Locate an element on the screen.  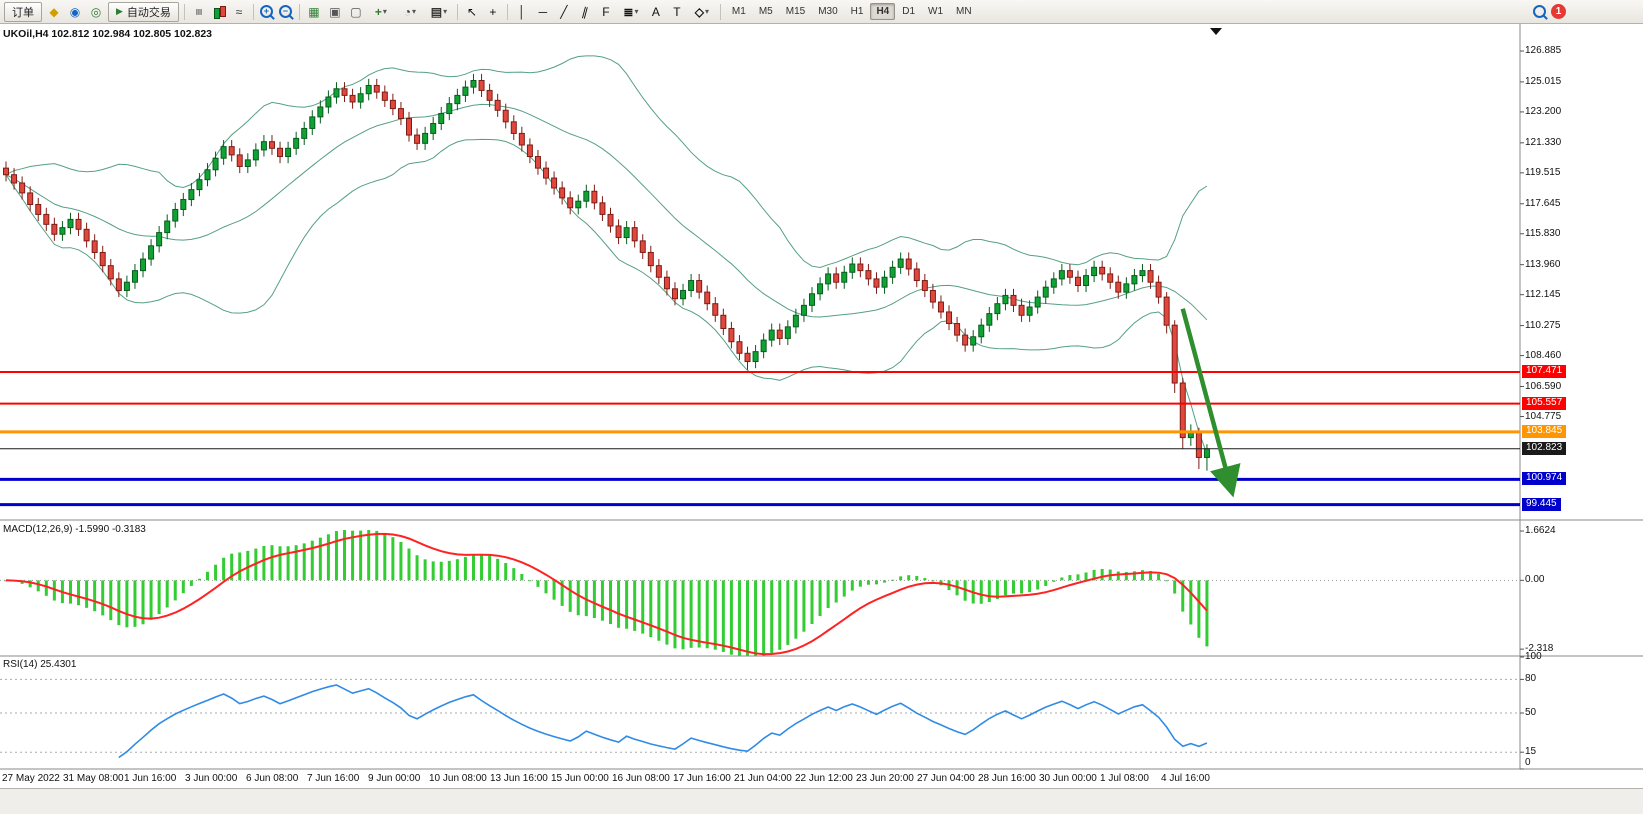
magnifier-lens: + is located at coordinates (266, 11).